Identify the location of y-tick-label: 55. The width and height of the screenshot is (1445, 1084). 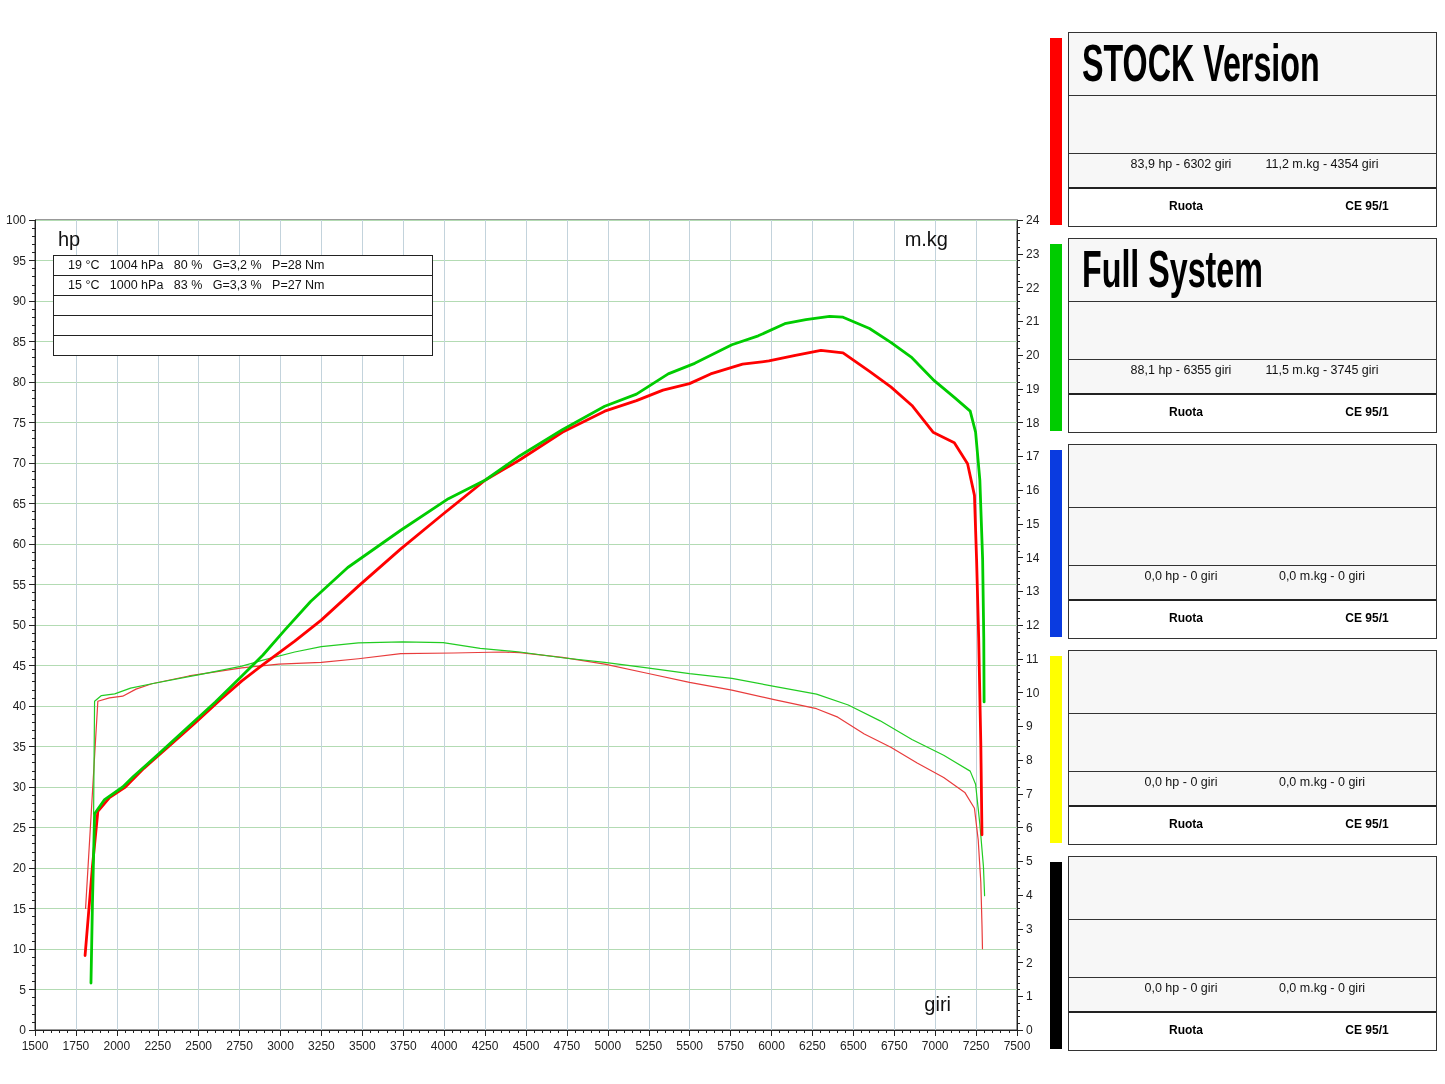
(19, 584).